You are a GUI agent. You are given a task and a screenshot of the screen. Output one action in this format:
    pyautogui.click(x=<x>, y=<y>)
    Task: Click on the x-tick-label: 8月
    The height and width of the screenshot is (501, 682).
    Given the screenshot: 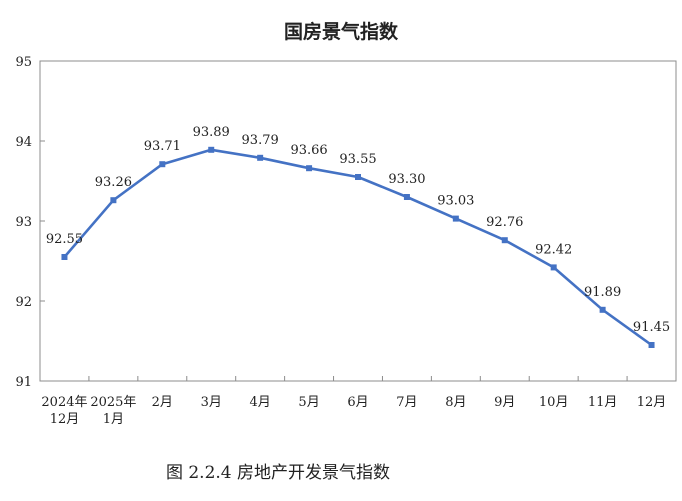 What is the action you would take?
    pyautogui.click(x=455, y=402)
    